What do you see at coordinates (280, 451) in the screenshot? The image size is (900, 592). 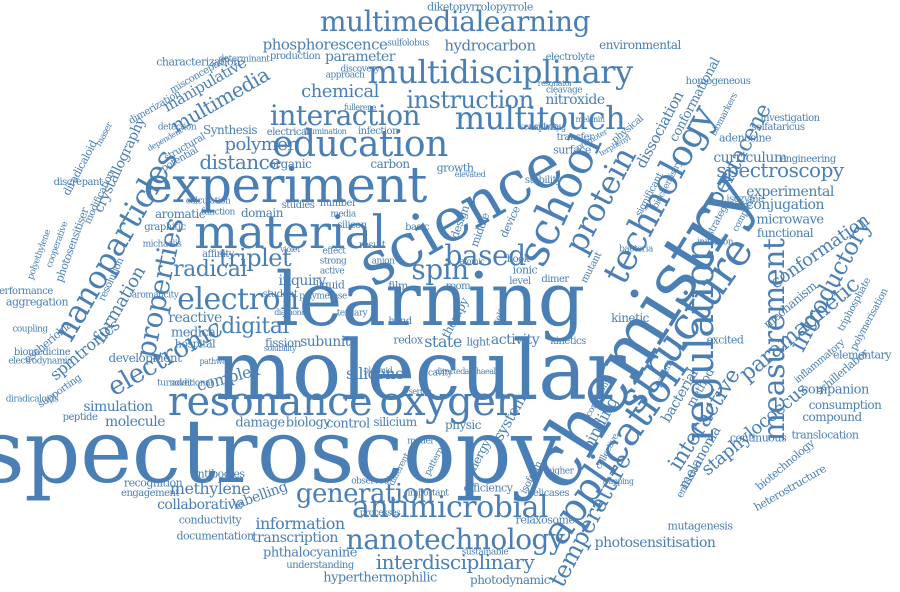 I see `word: spectroscopy` at bounding box center [280, 451].